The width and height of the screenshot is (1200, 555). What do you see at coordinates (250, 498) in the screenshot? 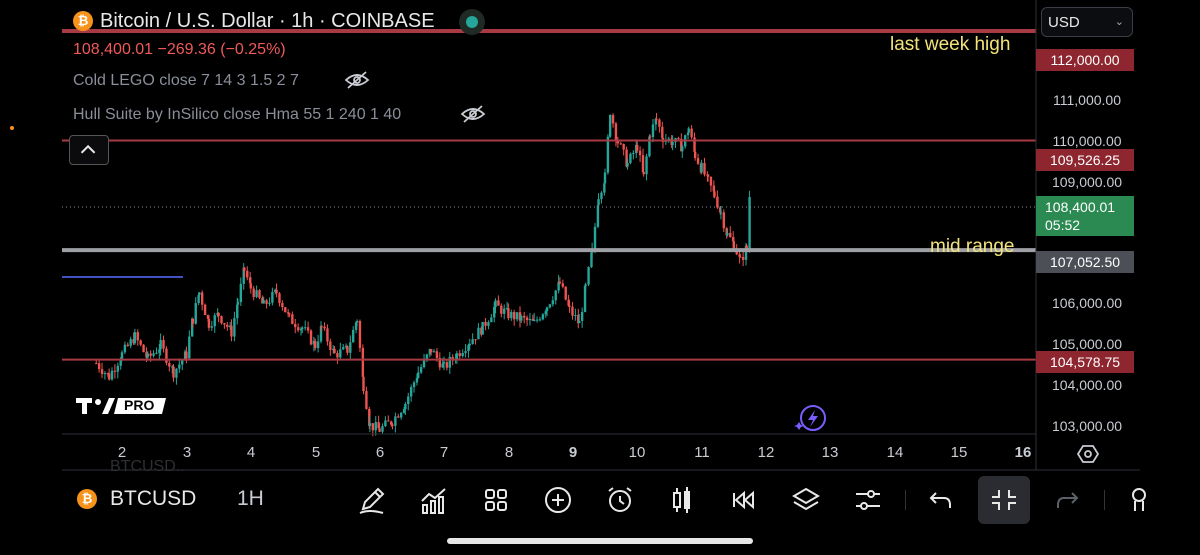
I see `interval-button: 1H` at bounding box center [250, 498].